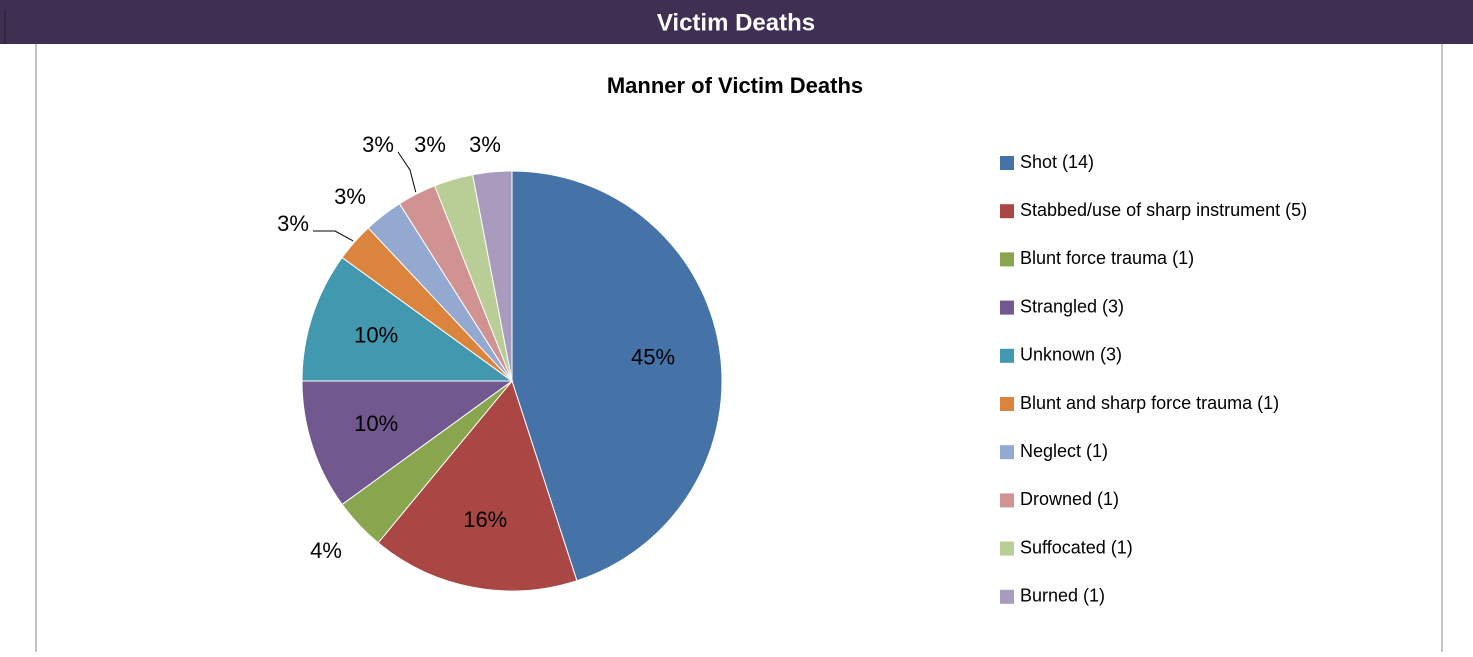 Image resolution: width=1473 pixels, height=657 pixels. What do you see at coordinates (1064, 451) in the screenshot?
I see `legend-label: Neglect (1)` at bounding box center [1064, 451].